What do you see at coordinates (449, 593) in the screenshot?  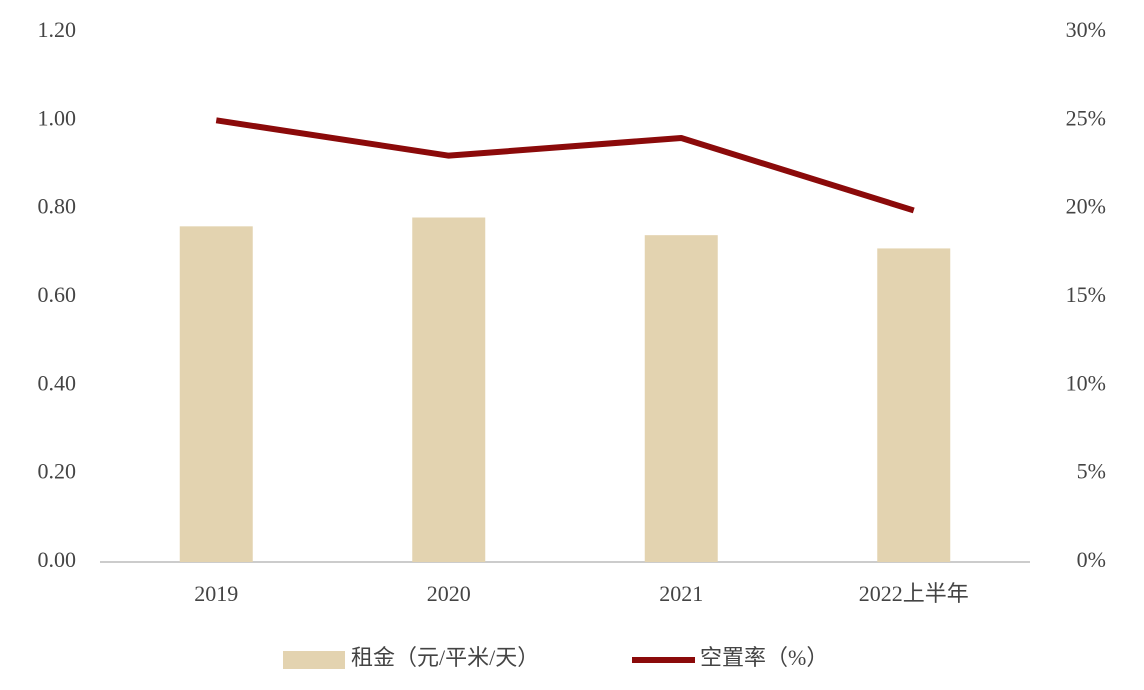 I see `x-tick-label: 2020` at bounding box center [449, 593].